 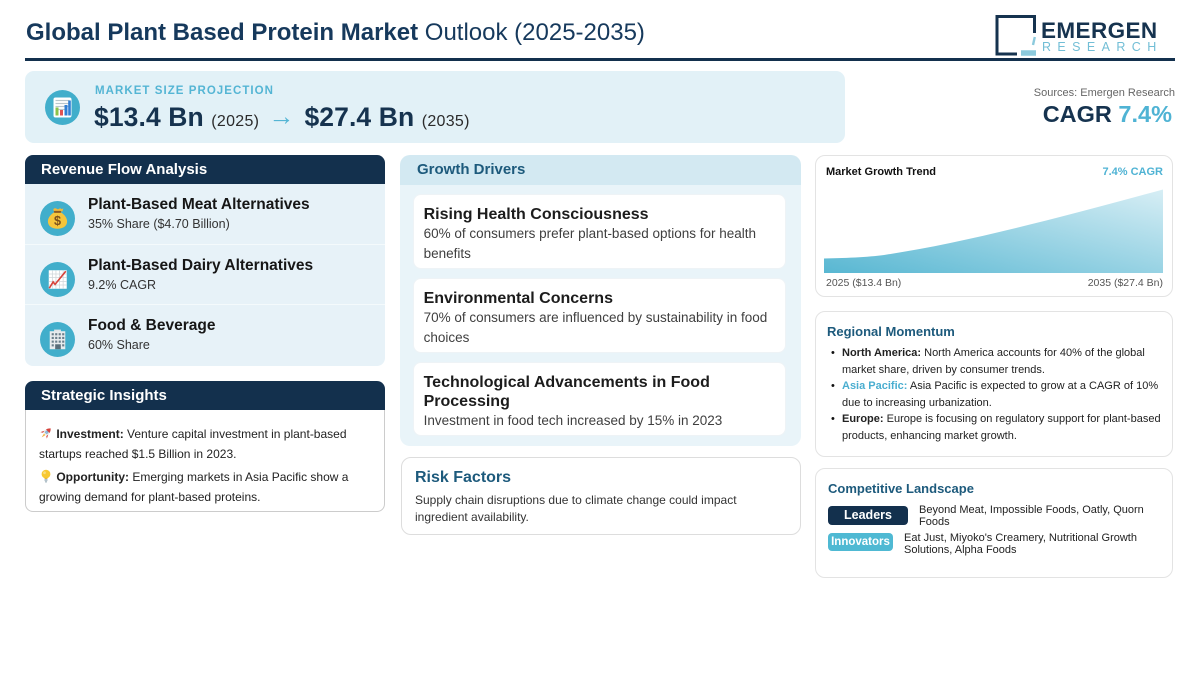 I want to click on svg-text: RESEARCH, so click(x=1102, y=47).